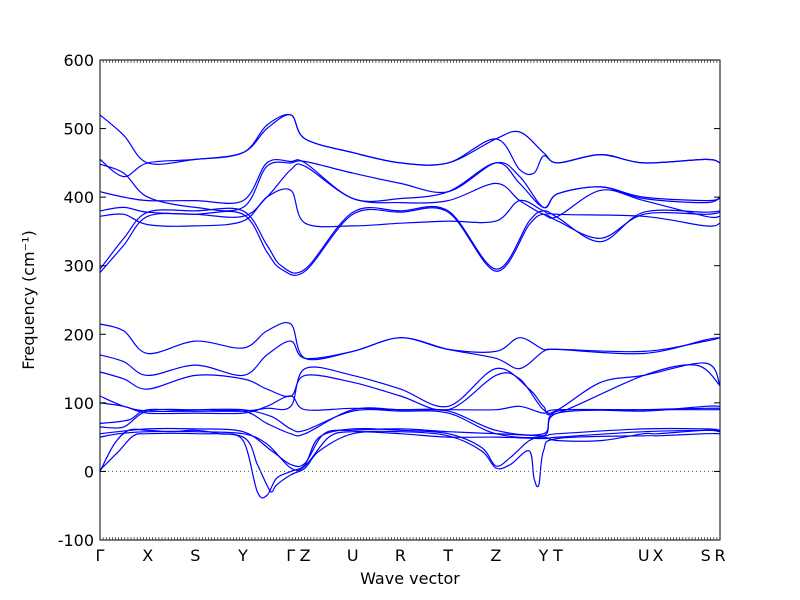  I want to click on y-tick-label: 400, so click(78, 197).